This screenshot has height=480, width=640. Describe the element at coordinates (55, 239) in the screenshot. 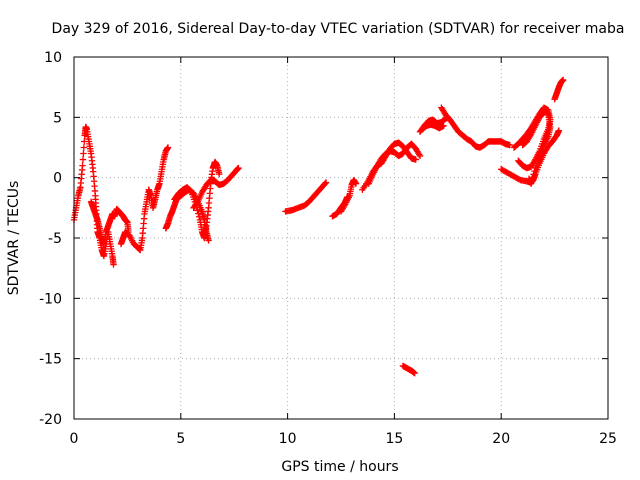

I see `y-tick-label: -5` at that location.